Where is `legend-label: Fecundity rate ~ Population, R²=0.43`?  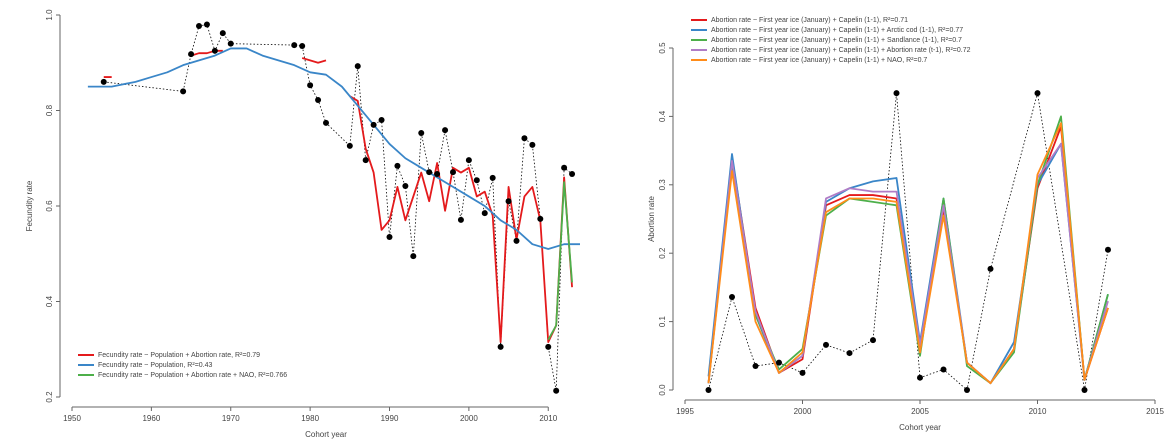 legend-label: Fecundity rate ~ Population, R²=0.43 is located at coordinates (155, 365).